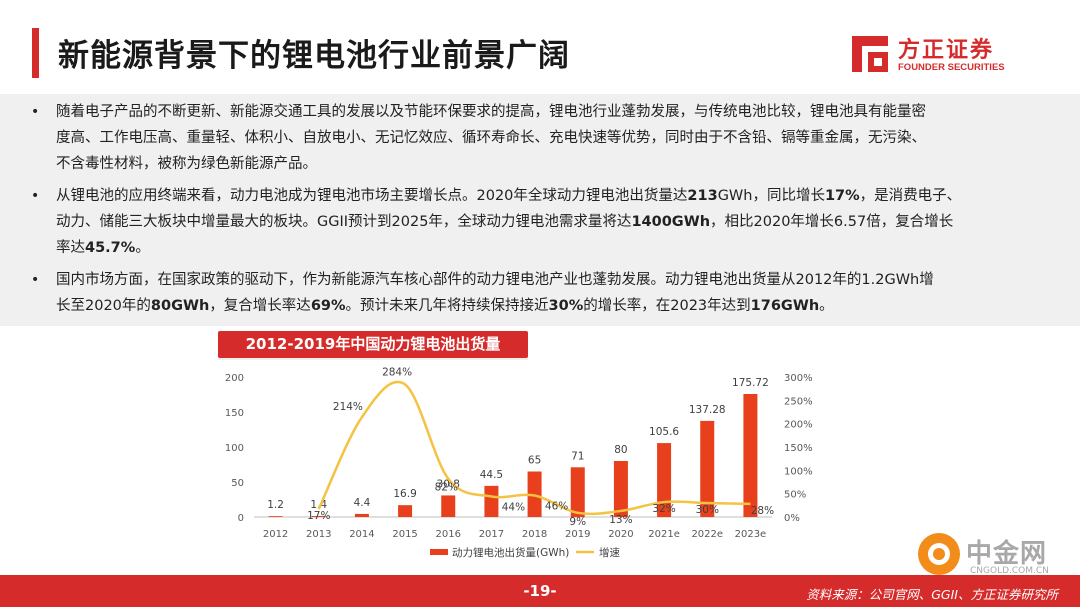  What do you see at coordinates (404, 534) in the screenshot?
I see `x-tick-label: 2015` at bounding box center [404, 534].